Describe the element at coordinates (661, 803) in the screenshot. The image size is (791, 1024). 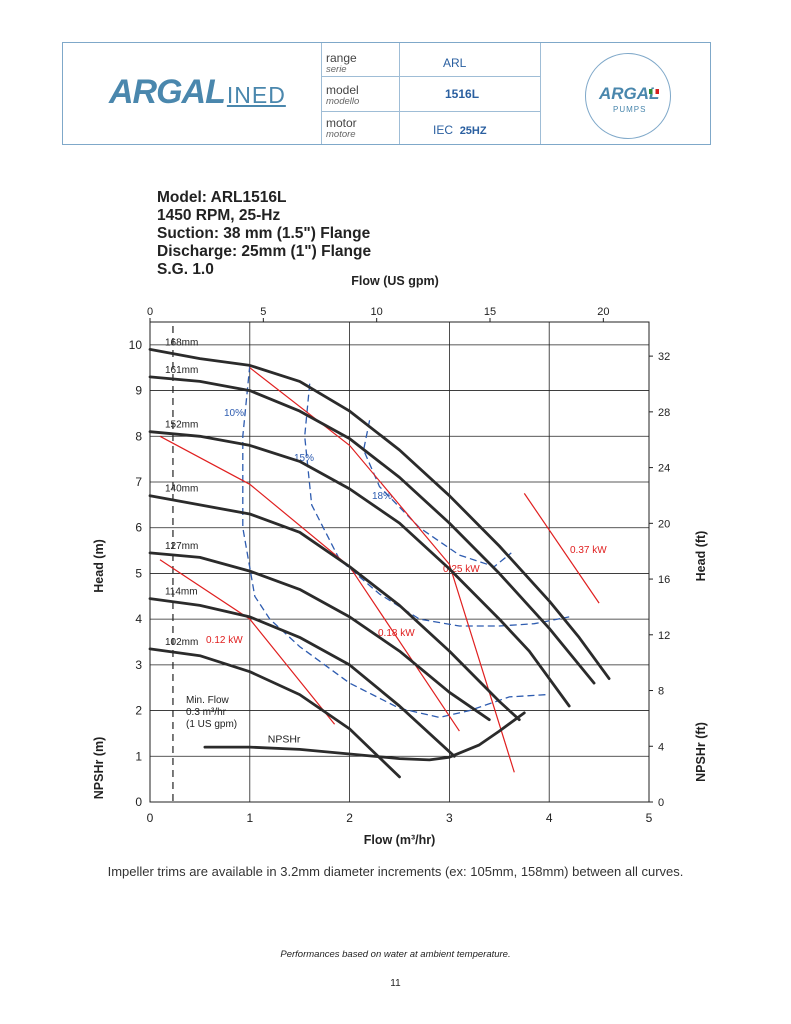
I see `y2-tick-label: 0` at that location.